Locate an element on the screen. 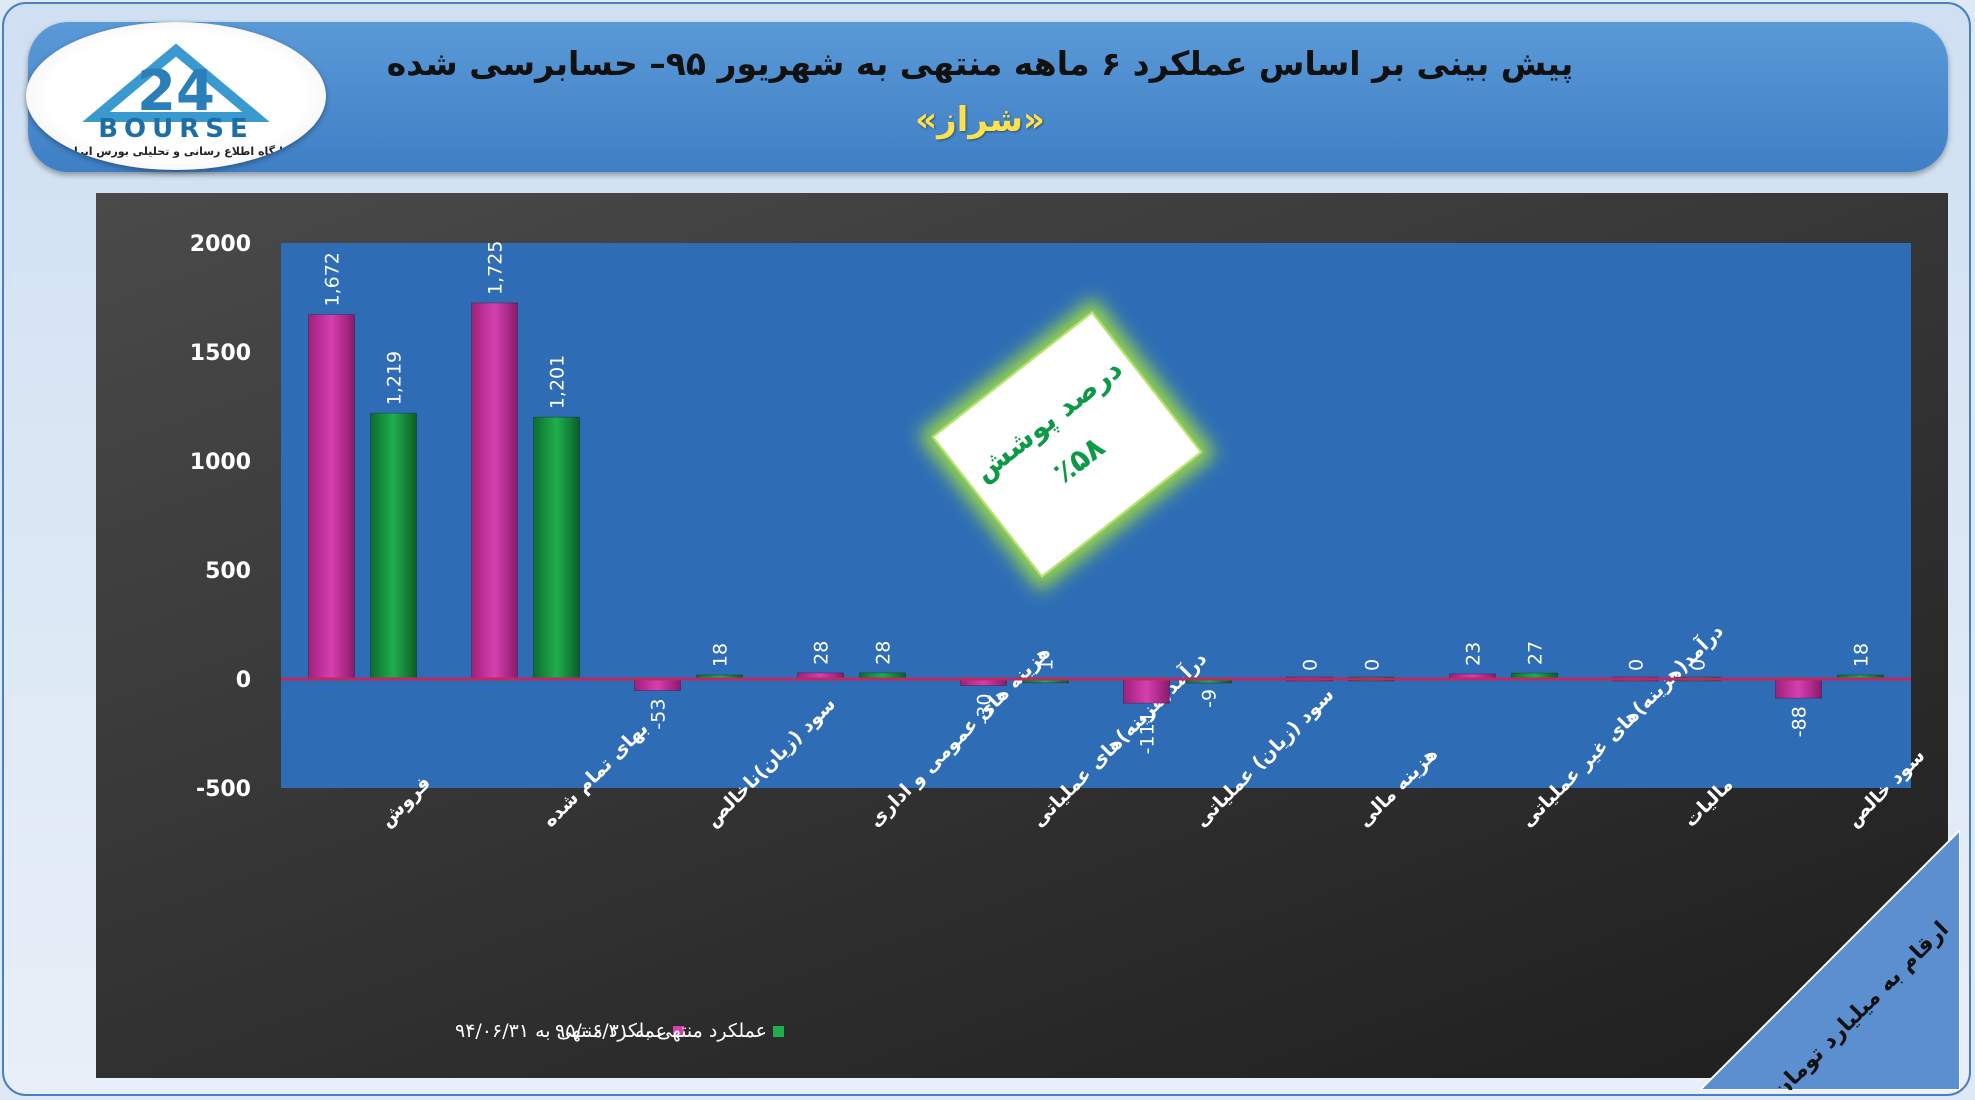  data-label: -88 is located at coordinates (1800, 721).